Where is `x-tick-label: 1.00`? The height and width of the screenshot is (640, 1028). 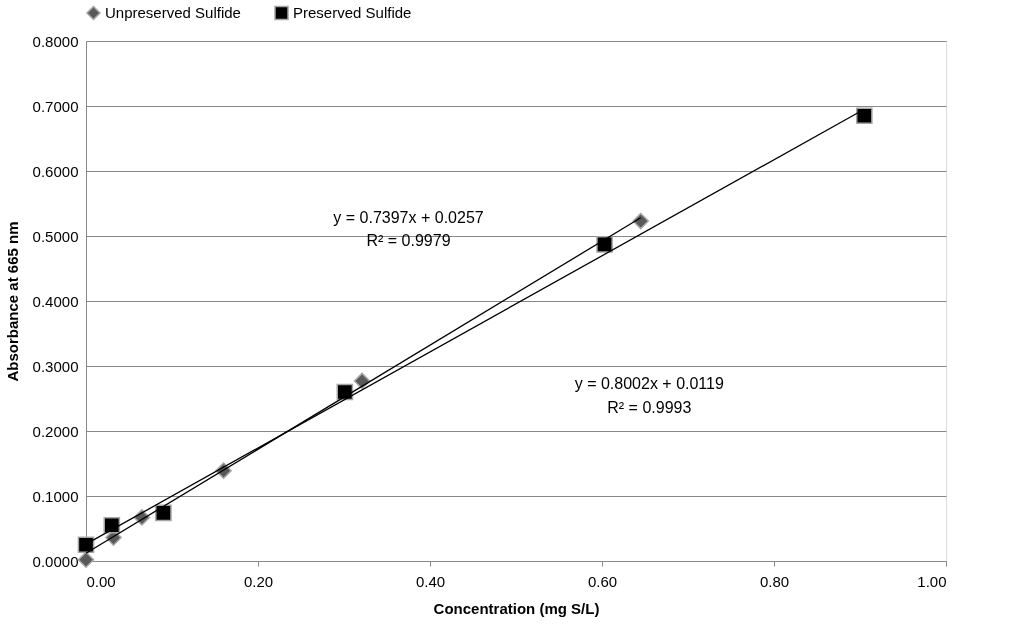
x-tick-label: 1.00 is located at coordinates (932, 581).